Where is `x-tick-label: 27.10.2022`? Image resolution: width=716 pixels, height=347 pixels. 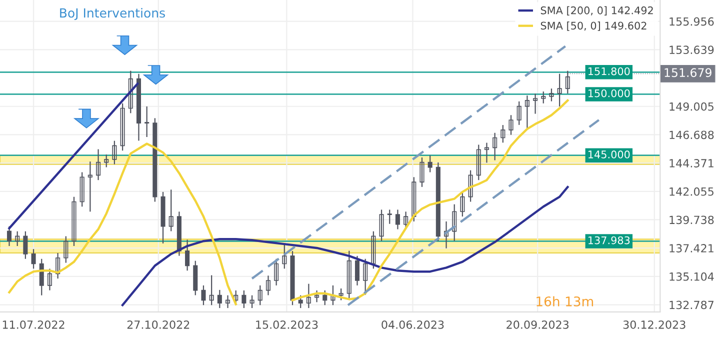
x-tick-label: 27.10.2022 is located at coordinates (158, 324).